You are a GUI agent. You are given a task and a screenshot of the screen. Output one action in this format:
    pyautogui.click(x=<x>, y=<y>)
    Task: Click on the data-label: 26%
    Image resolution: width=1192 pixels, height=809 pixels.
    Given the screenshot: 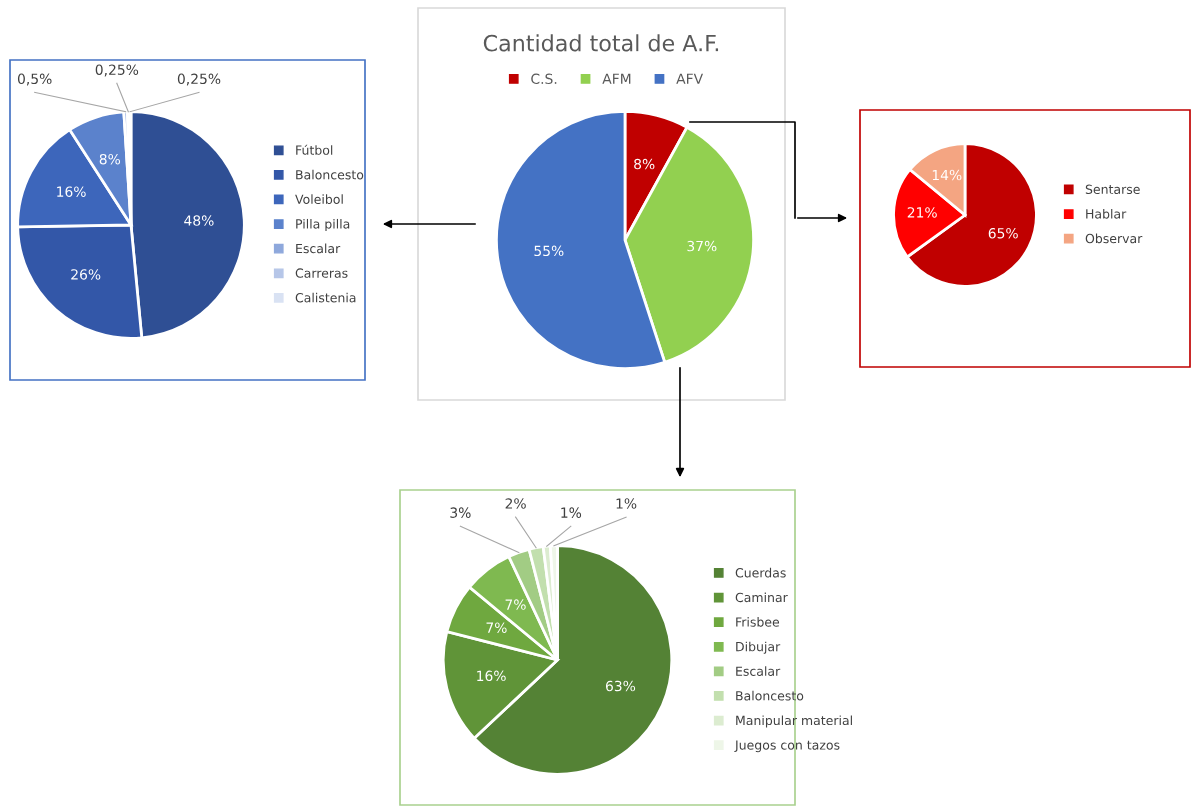 What is the action you would take?
    pyautogui.click(x=86, y=274)
    